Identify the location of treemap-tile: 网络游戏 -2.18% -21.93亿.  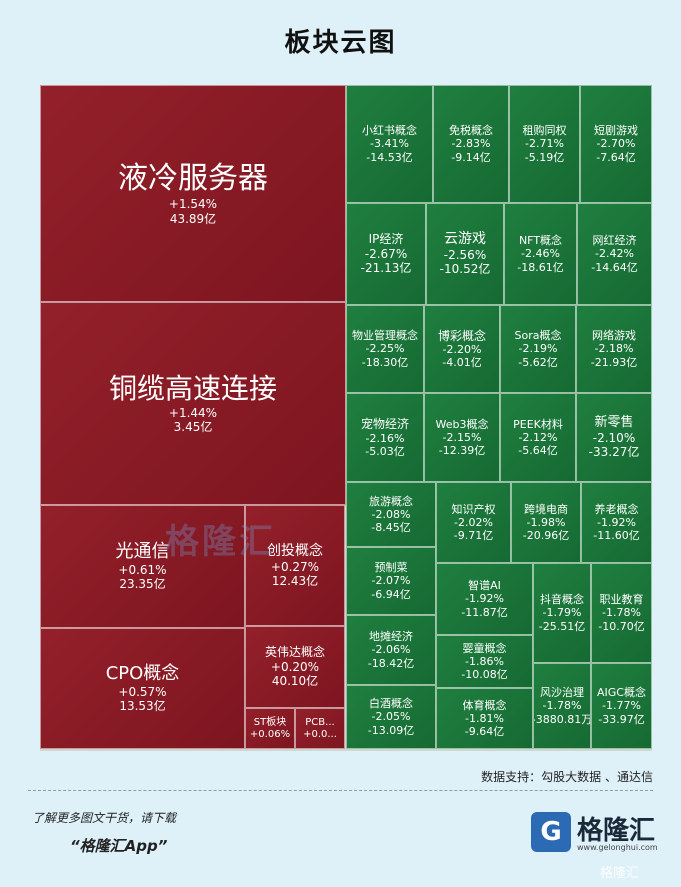
(614, 349).